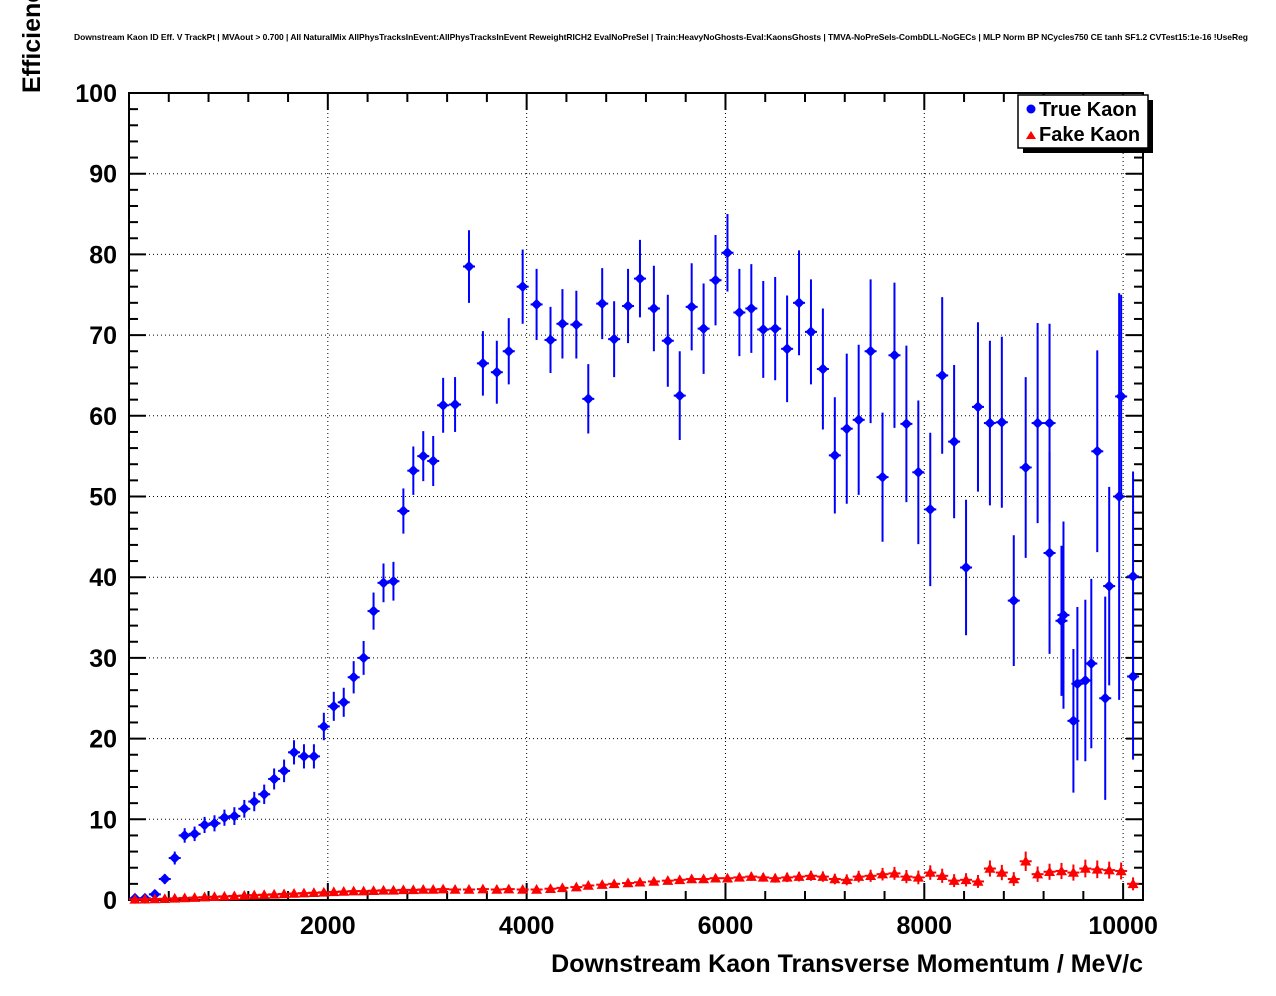 The image size is (1276, 996). I want to click on legend: True Kaon Fake Kaon, so click(1085, 123).